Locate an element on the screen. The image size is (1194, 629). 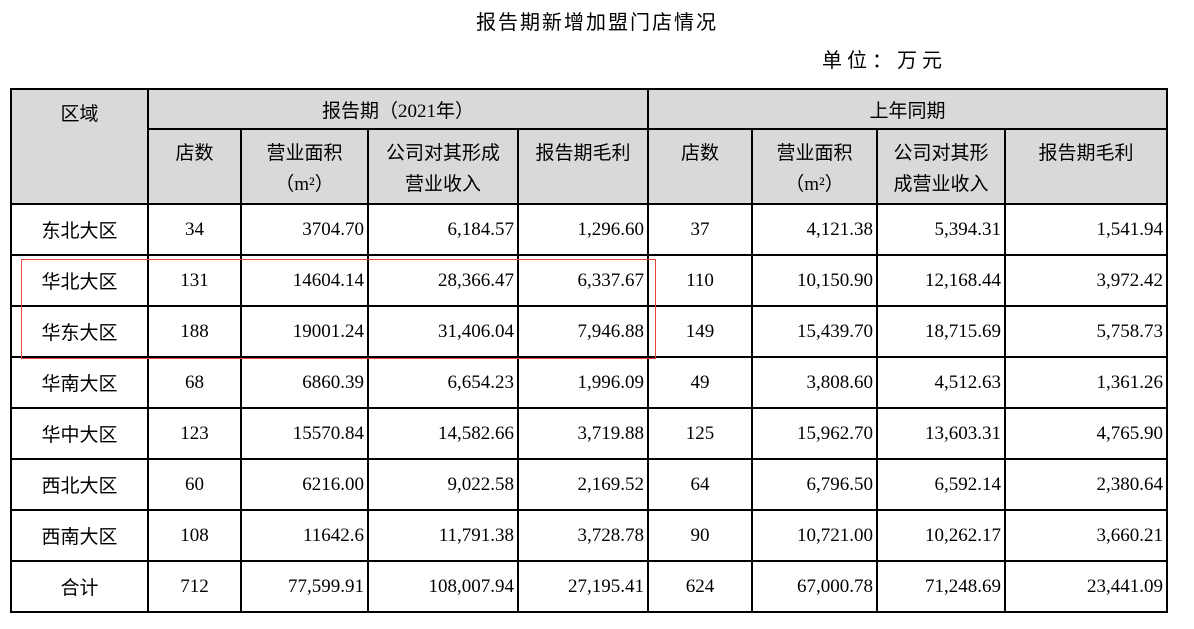
store-count-current: 68 is located at coordinates (194, 382).